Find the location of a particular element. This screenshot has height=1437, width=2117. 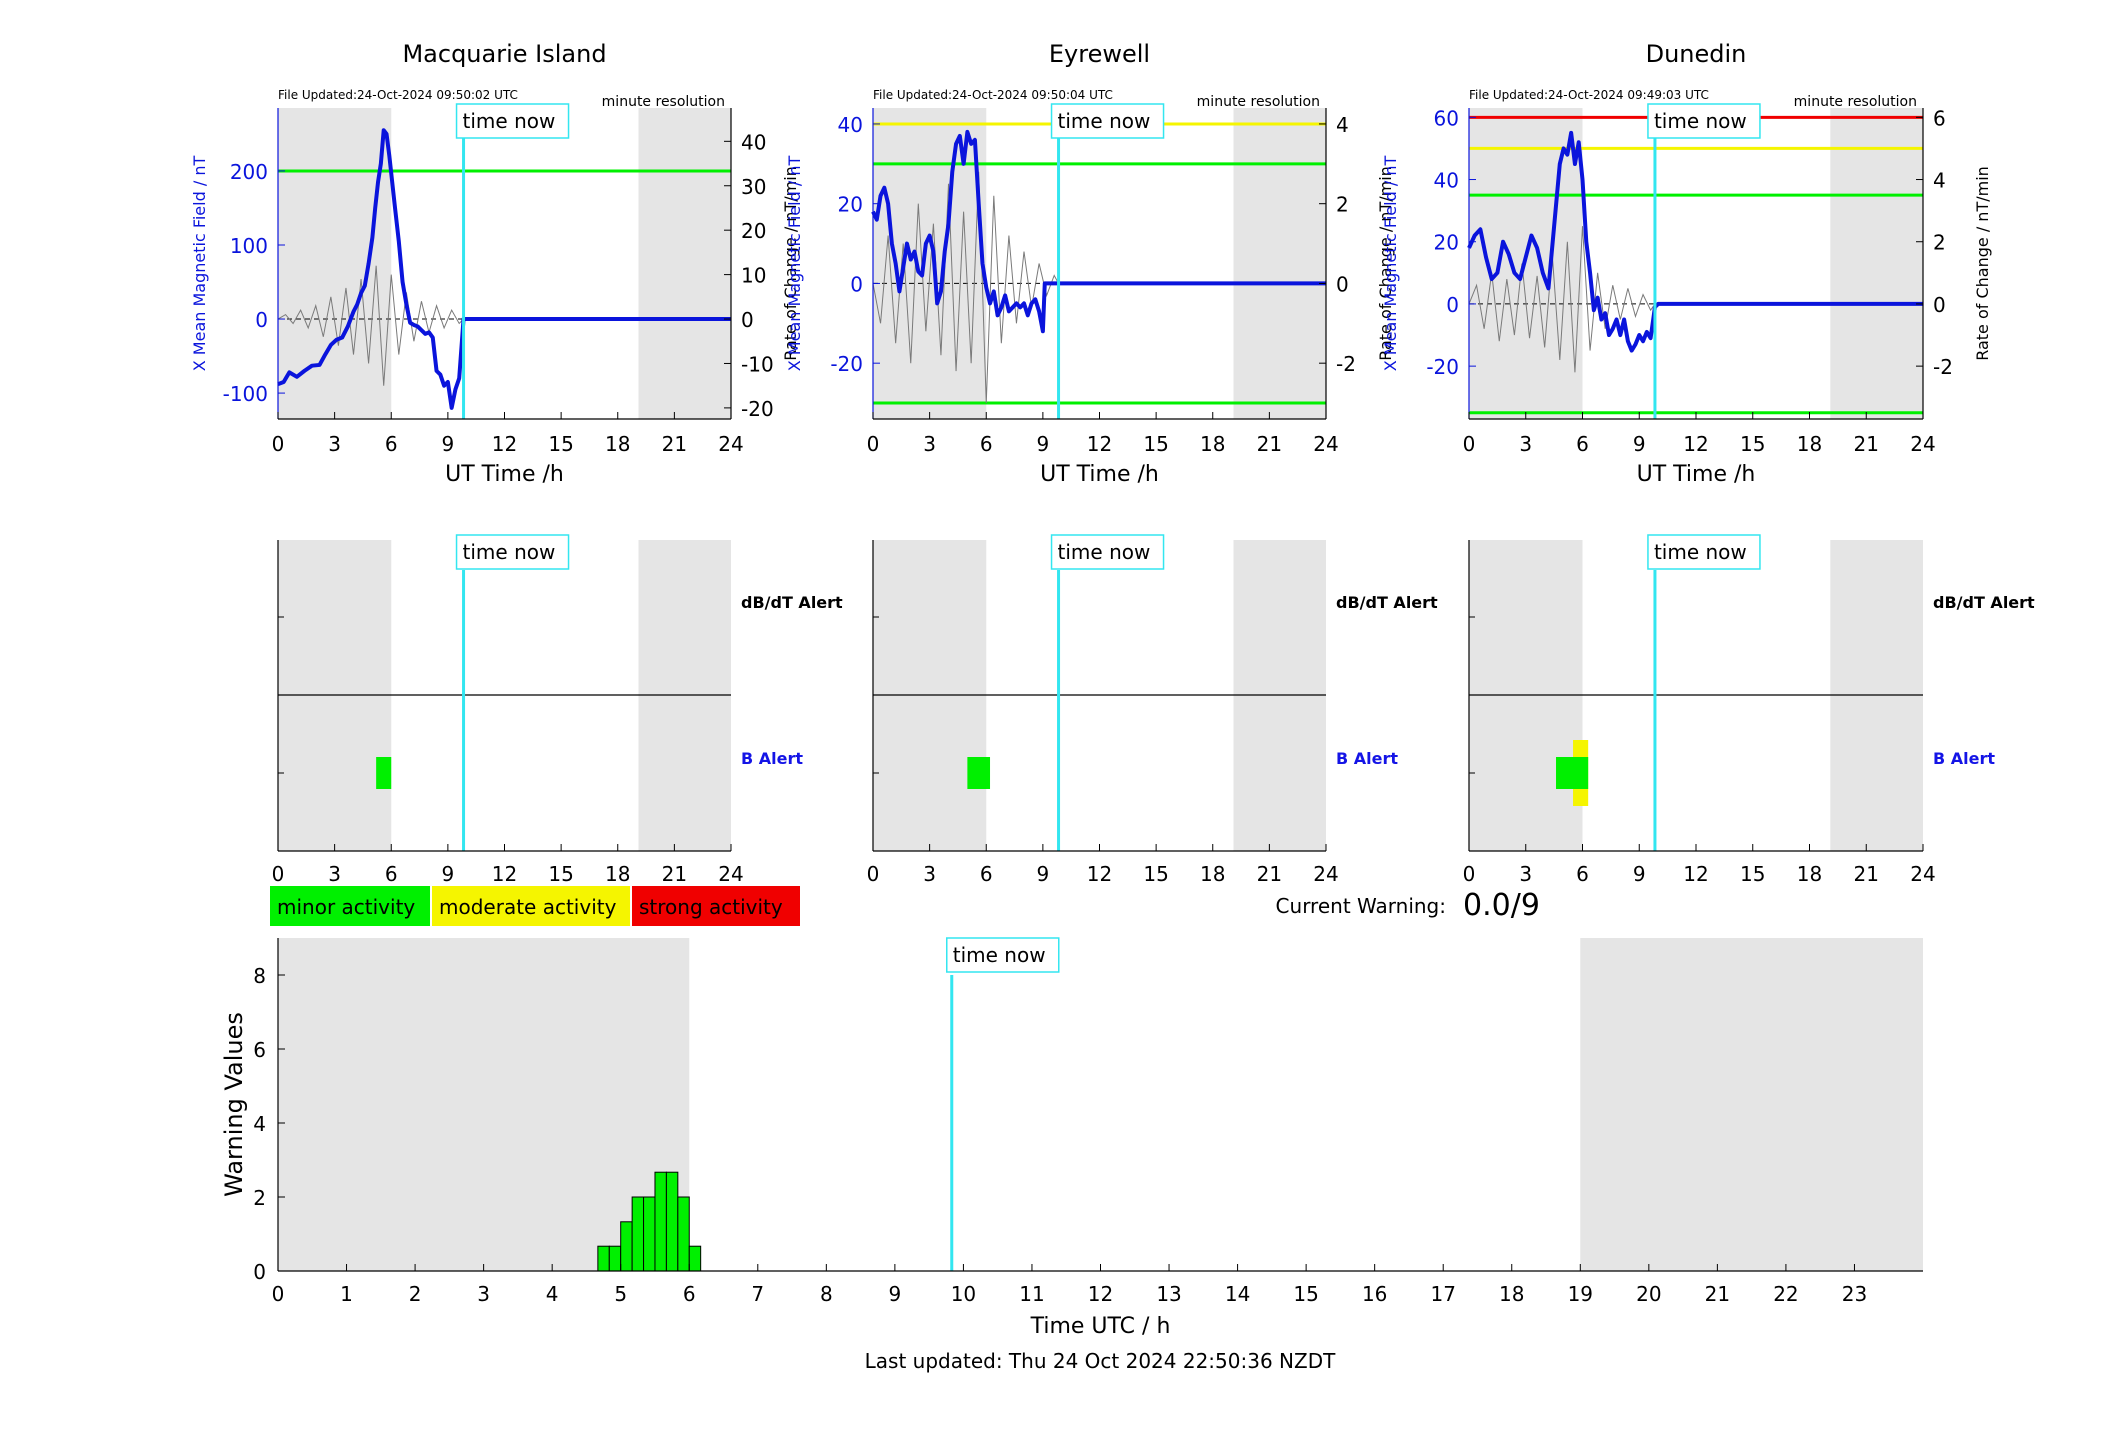

b-alert-block is located at coordinates (1572, 773).